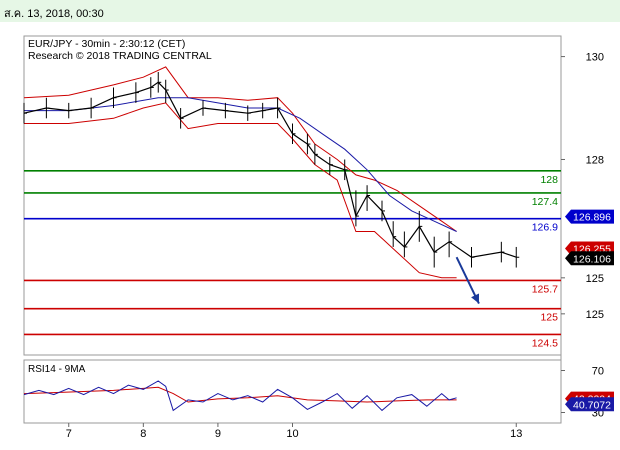 Image resolution: width=620 pixels, height=450 pixels. I want to click on level-label: 126.9, so click(545, 228).